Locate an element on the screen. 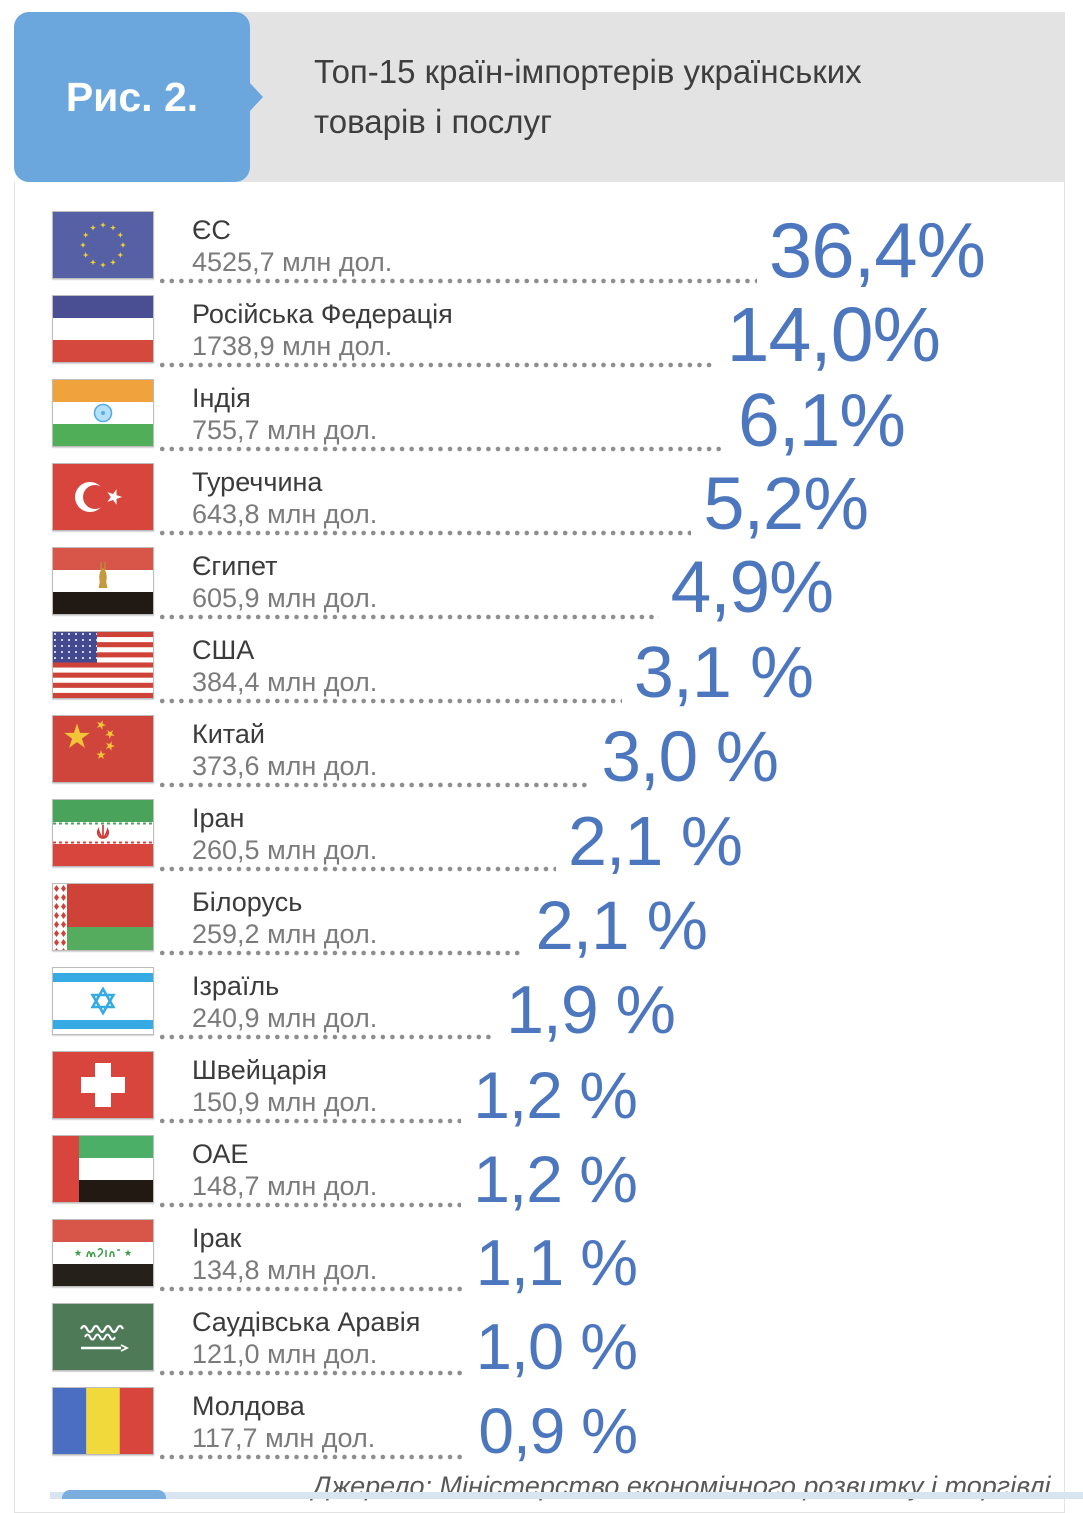  country-name: Ірак is located at coordinates (217, 1238).